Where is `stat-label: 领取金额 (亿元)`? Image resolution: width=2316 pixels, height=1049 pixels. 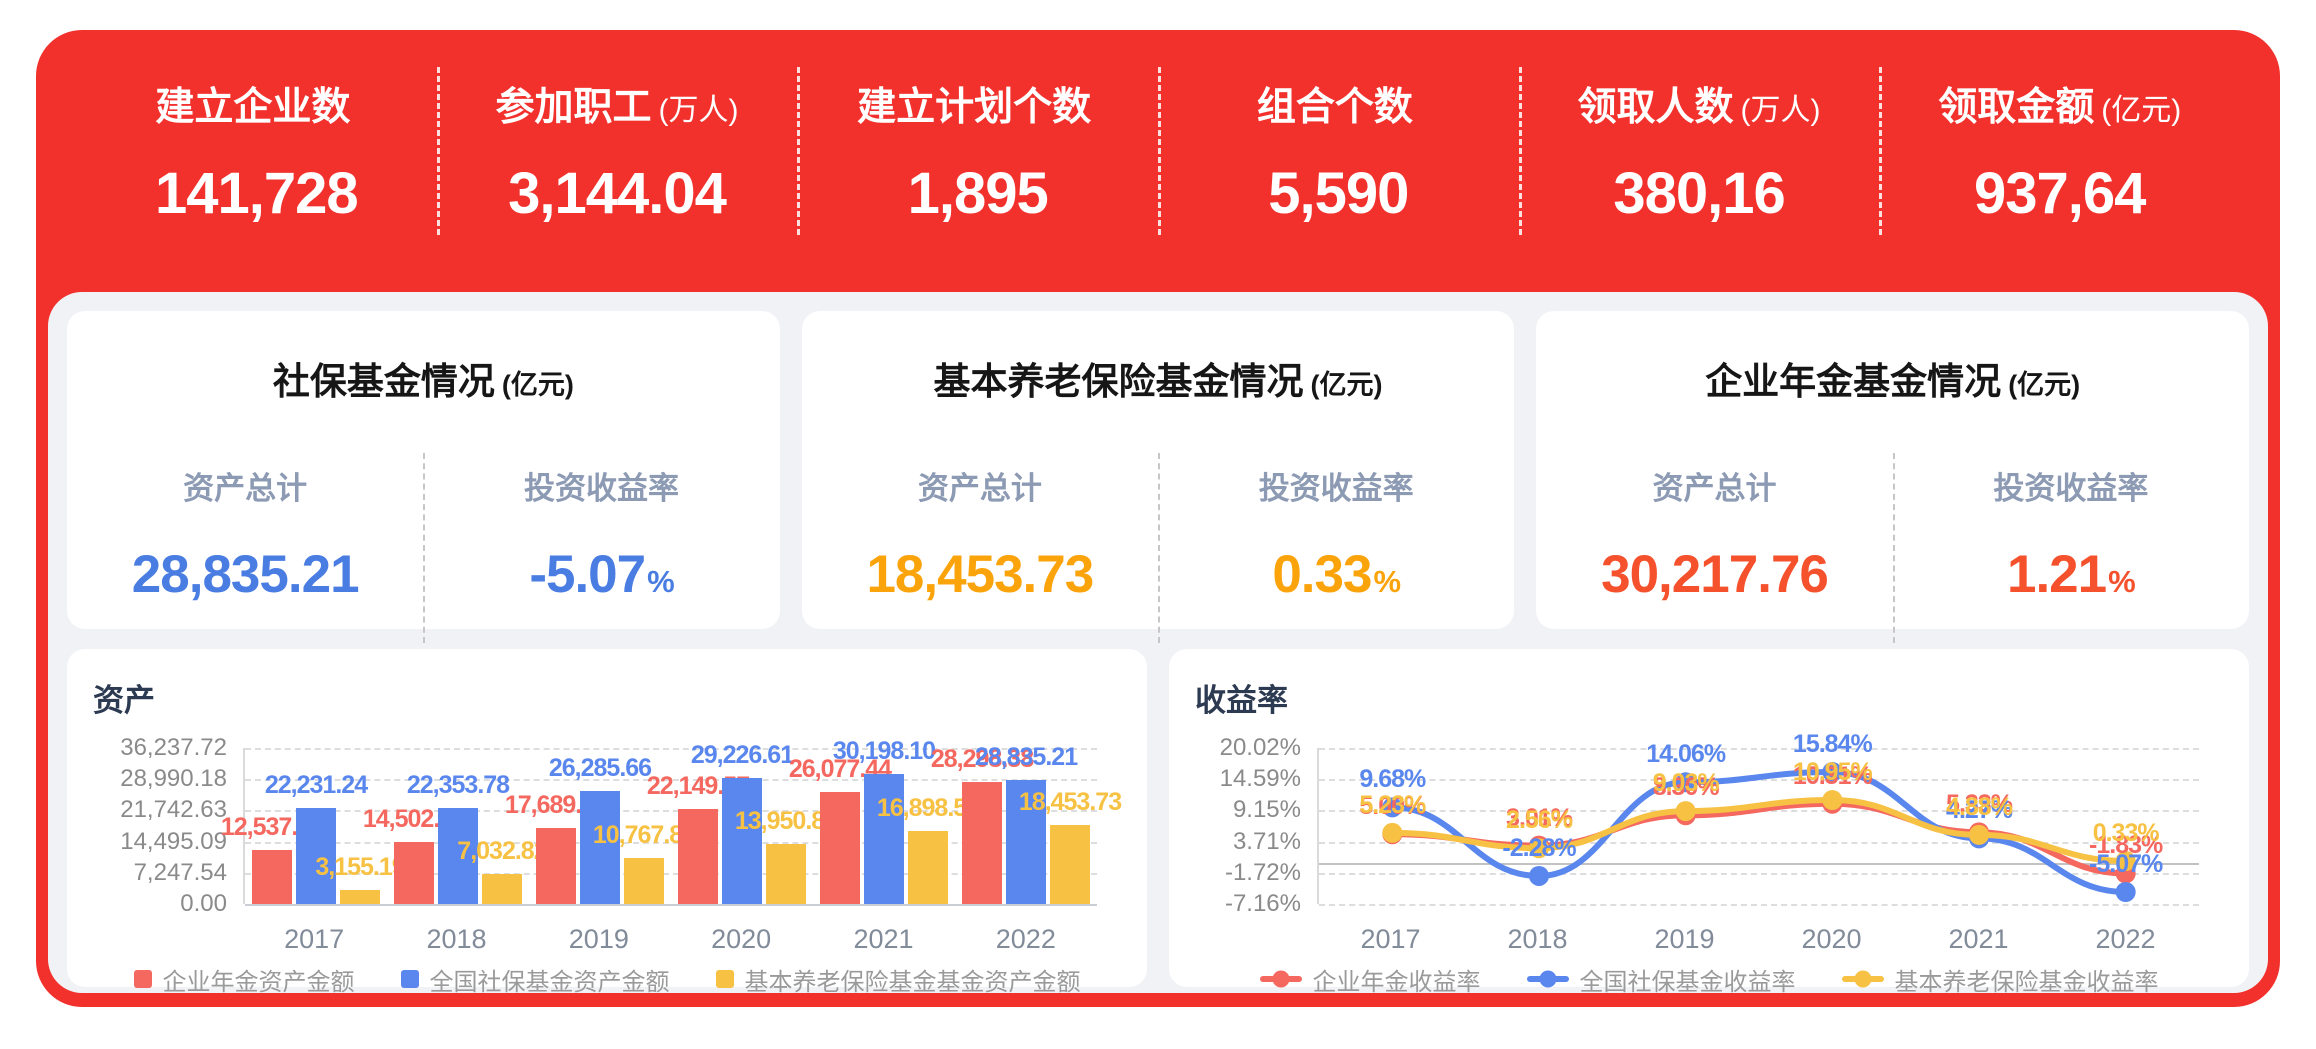
stat-label: 领取金额 (亿元) is located at coordinates (2060, 107).